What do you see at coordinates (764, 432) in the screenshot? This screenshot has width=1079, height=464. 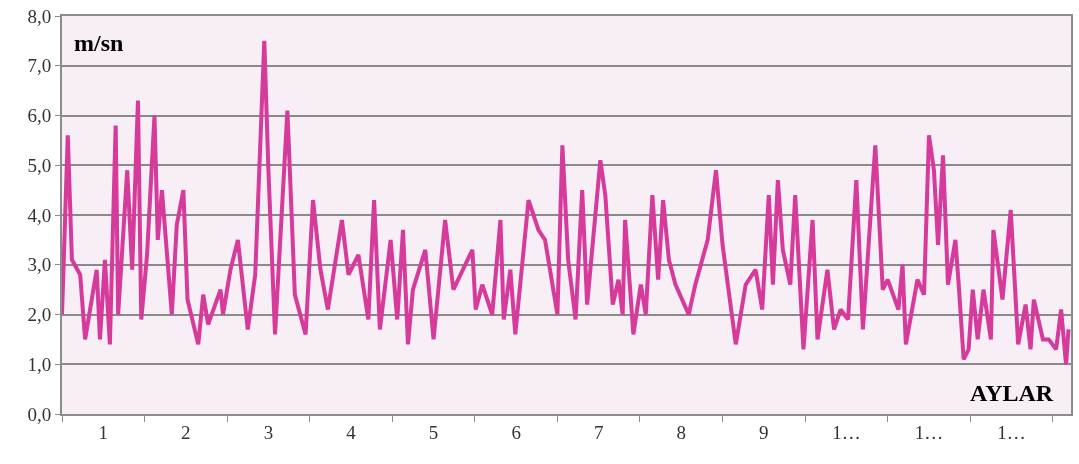 I see `x-tick-label: 9` at bounding box center [764, 432].